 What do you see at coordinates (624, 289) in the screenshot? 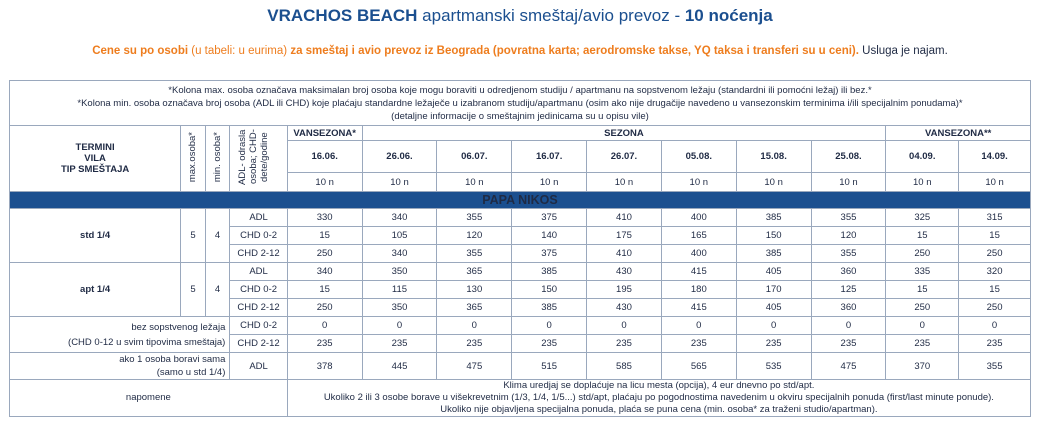
I see `price-cell: 195` at bounding box center [624, 289].